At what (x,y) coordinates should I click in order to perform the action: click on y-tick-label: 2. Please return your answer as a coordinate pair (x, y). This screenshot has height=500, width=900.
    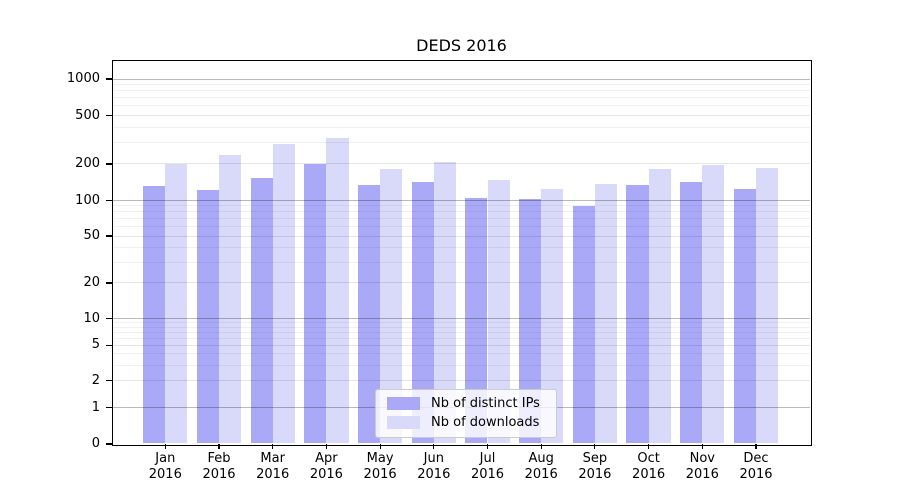
    Looking at the image, I should click on (95, 380).